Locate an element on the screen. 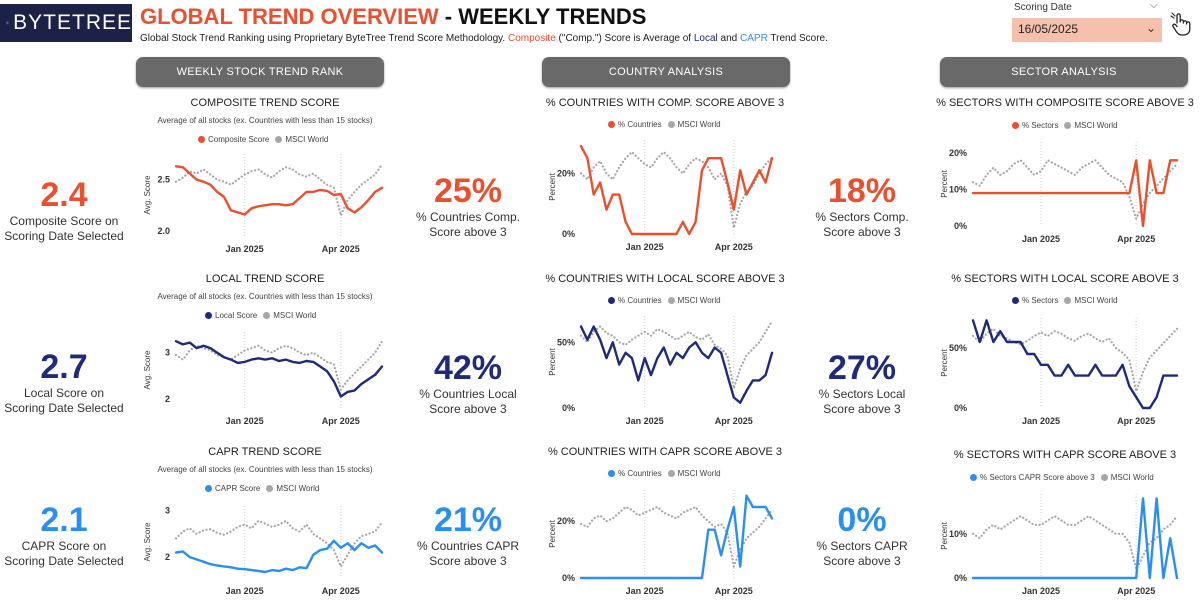  kpi-label-line1: % Countries CAPR is located at coordinates (468, 546).